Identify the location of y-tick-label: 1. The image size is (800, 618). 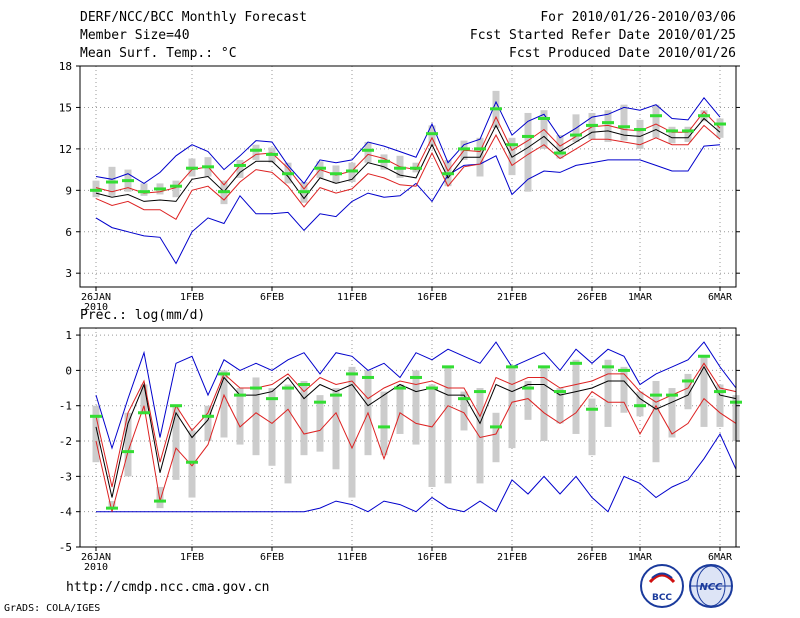
(68, 335).